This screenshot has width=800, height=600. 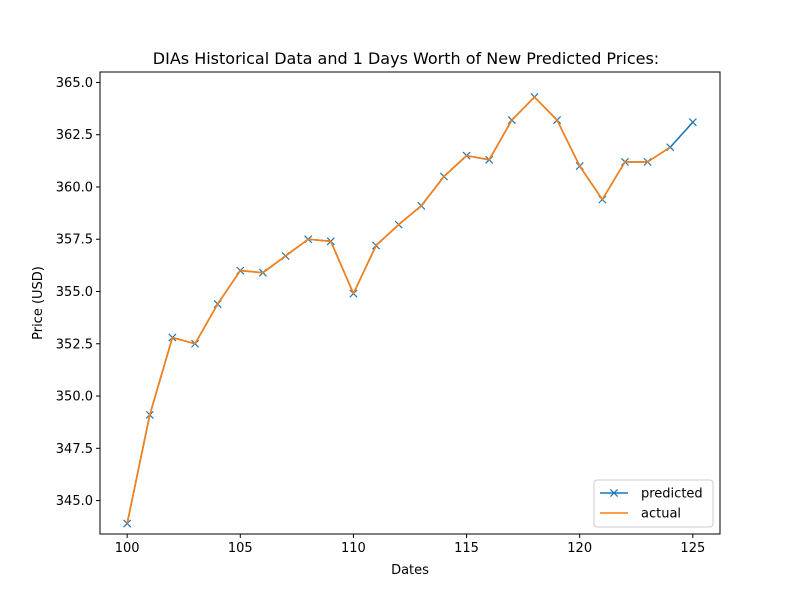 What do you see at coordinates (353, 548) in the screenshot?
I see `x-tick-label: 110` at bounding box center [353, 548].